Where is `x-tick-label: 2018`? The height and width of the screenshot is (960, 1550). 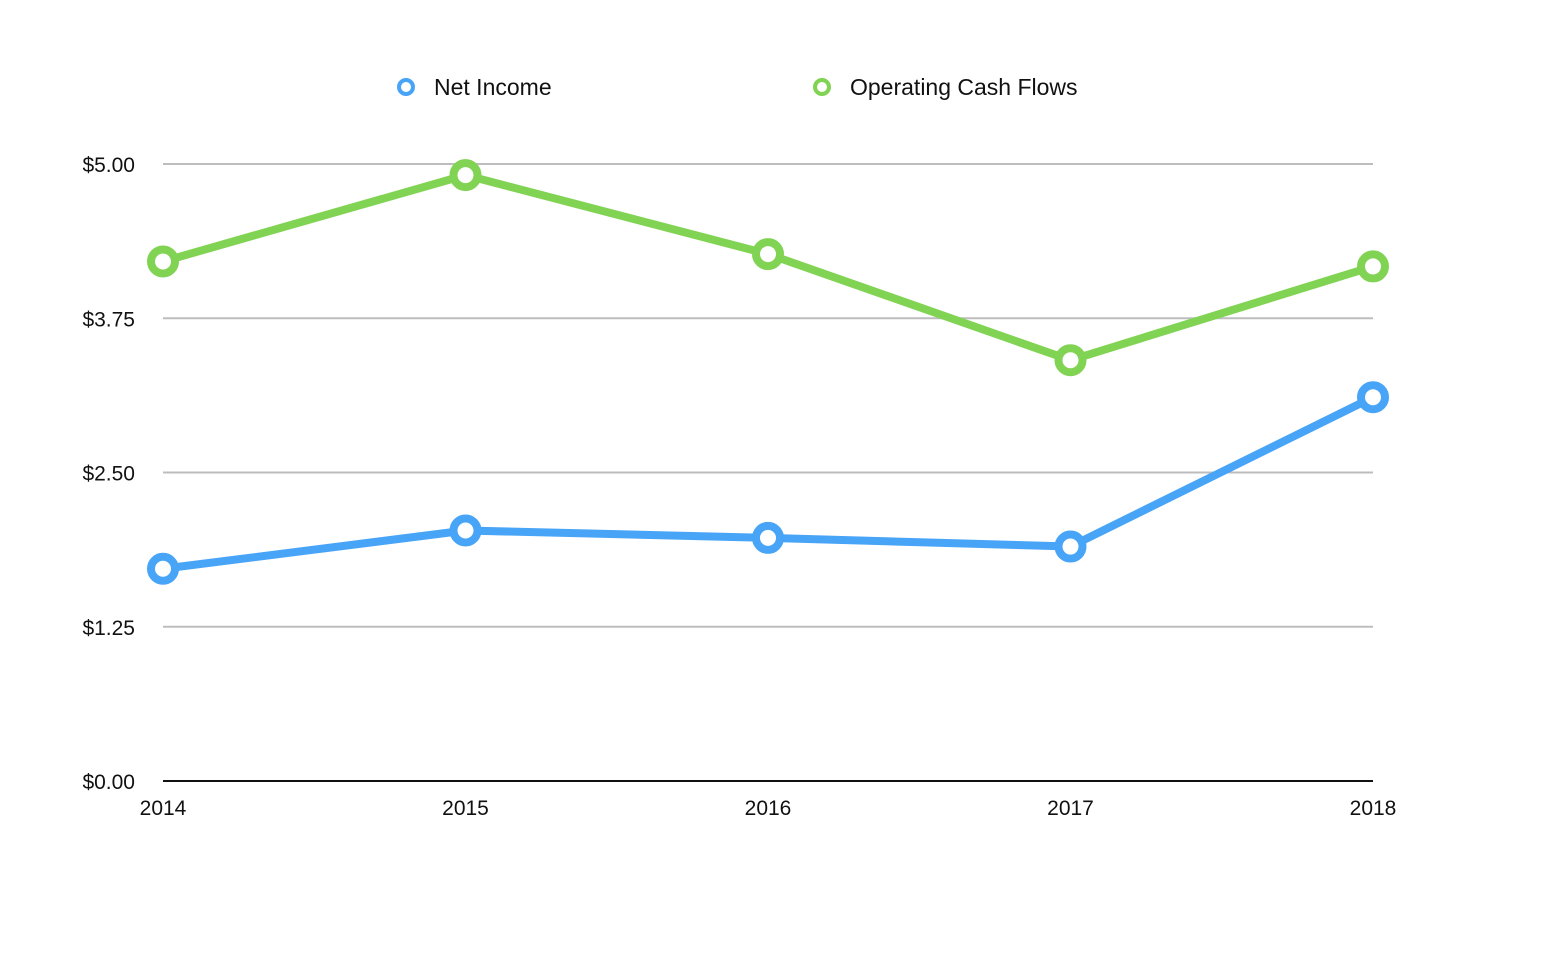
x-tick-label: 2018 is located at coordinates (1373, 808).